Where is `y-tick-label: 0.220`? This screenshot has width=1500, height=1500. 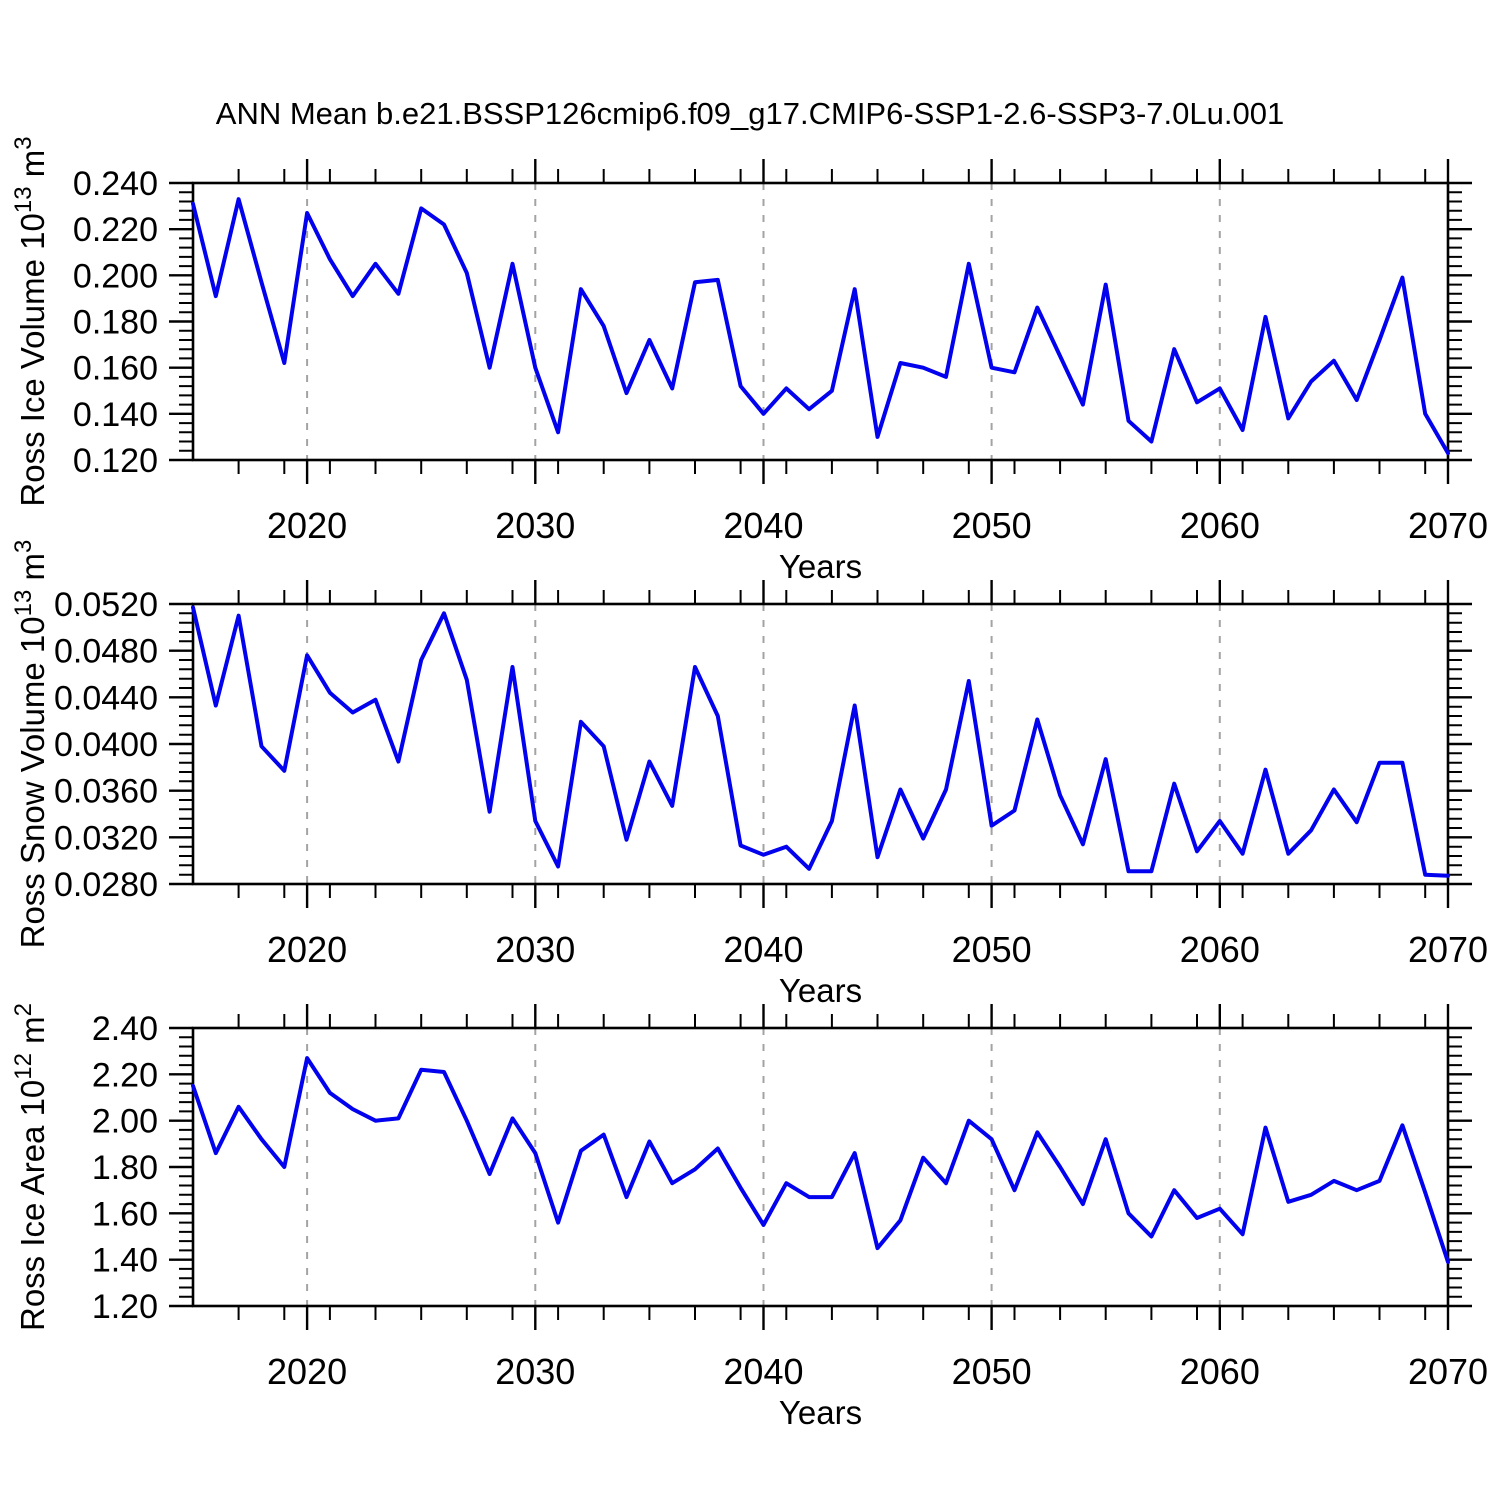
y-tick-label: 0.220 is located at coordinates (115, 230).